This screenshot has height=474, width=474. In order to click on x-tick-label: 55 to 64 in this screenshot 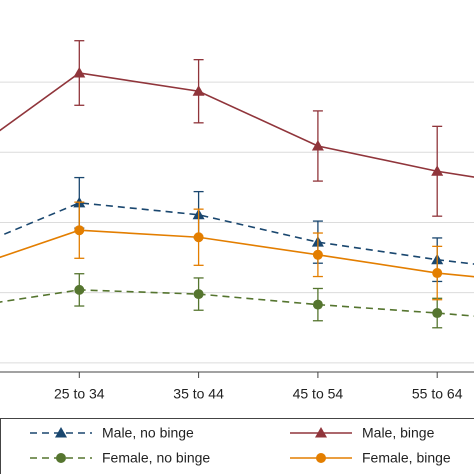, I will do `click(437, 394)`.